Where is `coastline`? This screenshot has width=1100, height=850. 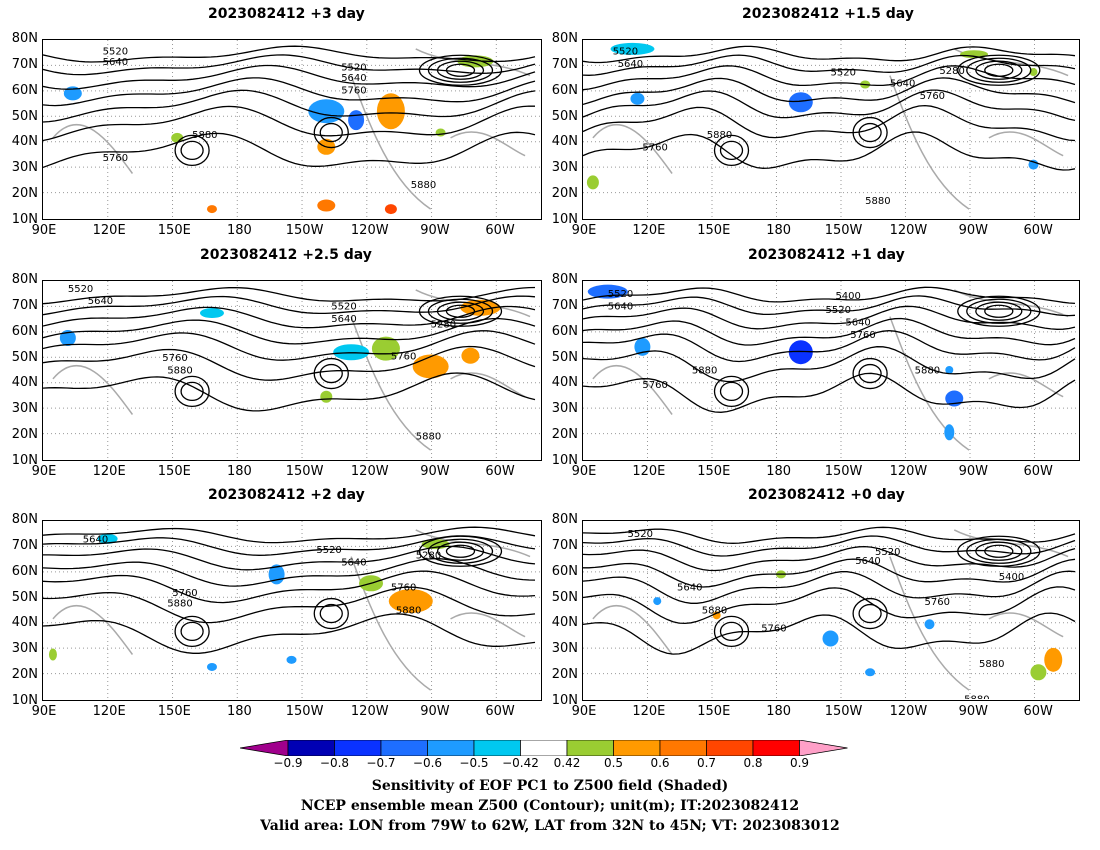
coastline is located at coordinates (830, 370).